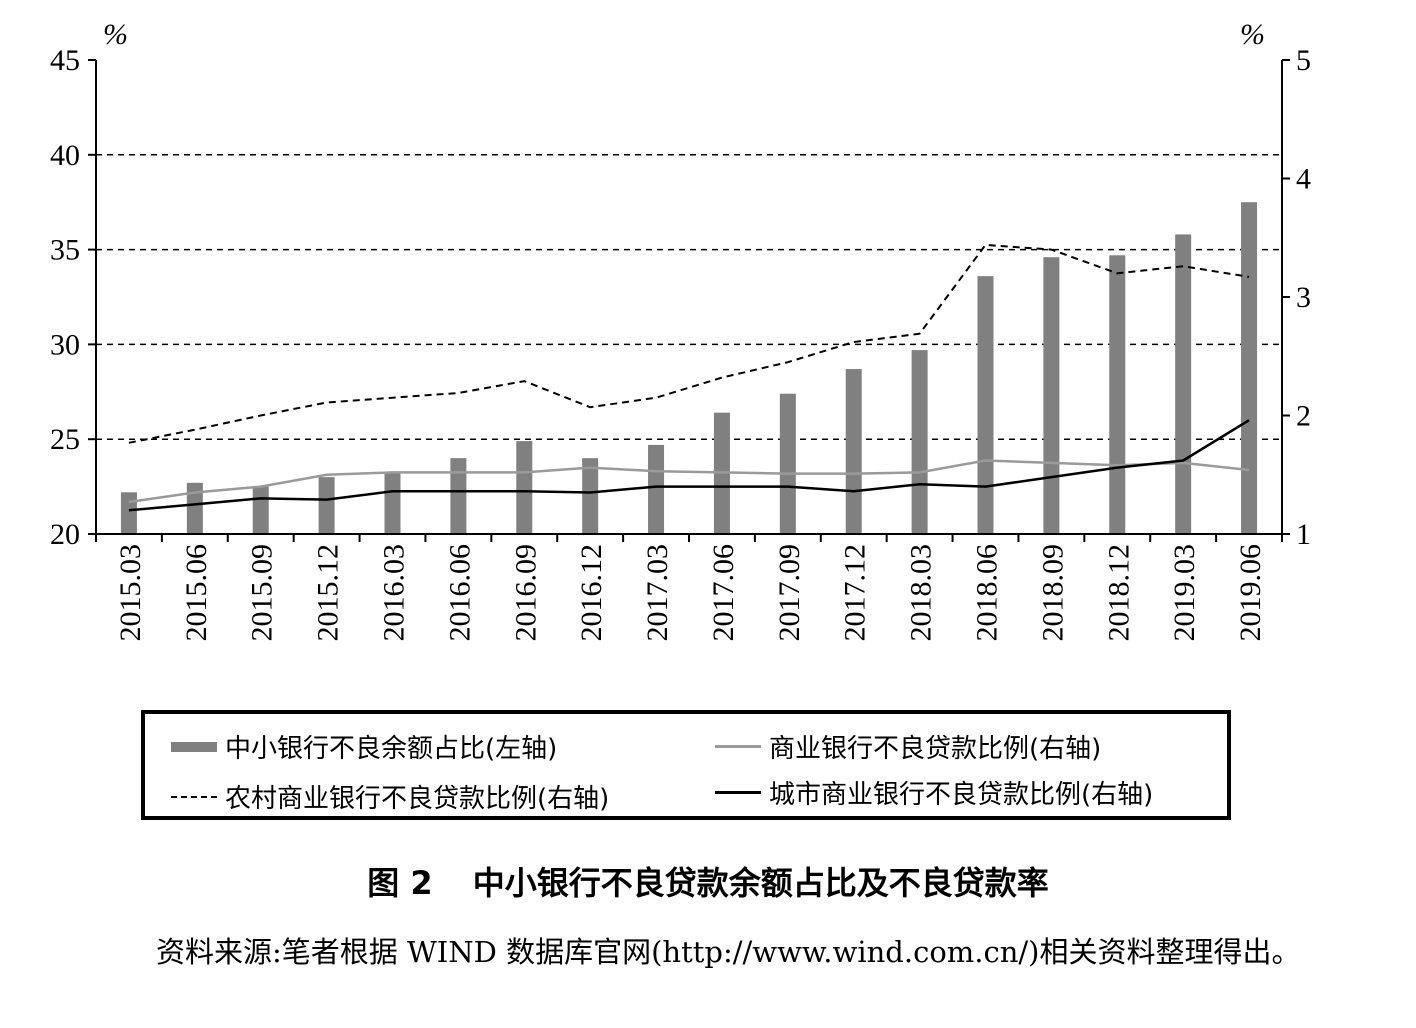  What do you see at coordinates (115, 34) in the screenshot?
I see `left-axis-unit: %` at bounding box center [115, 34].